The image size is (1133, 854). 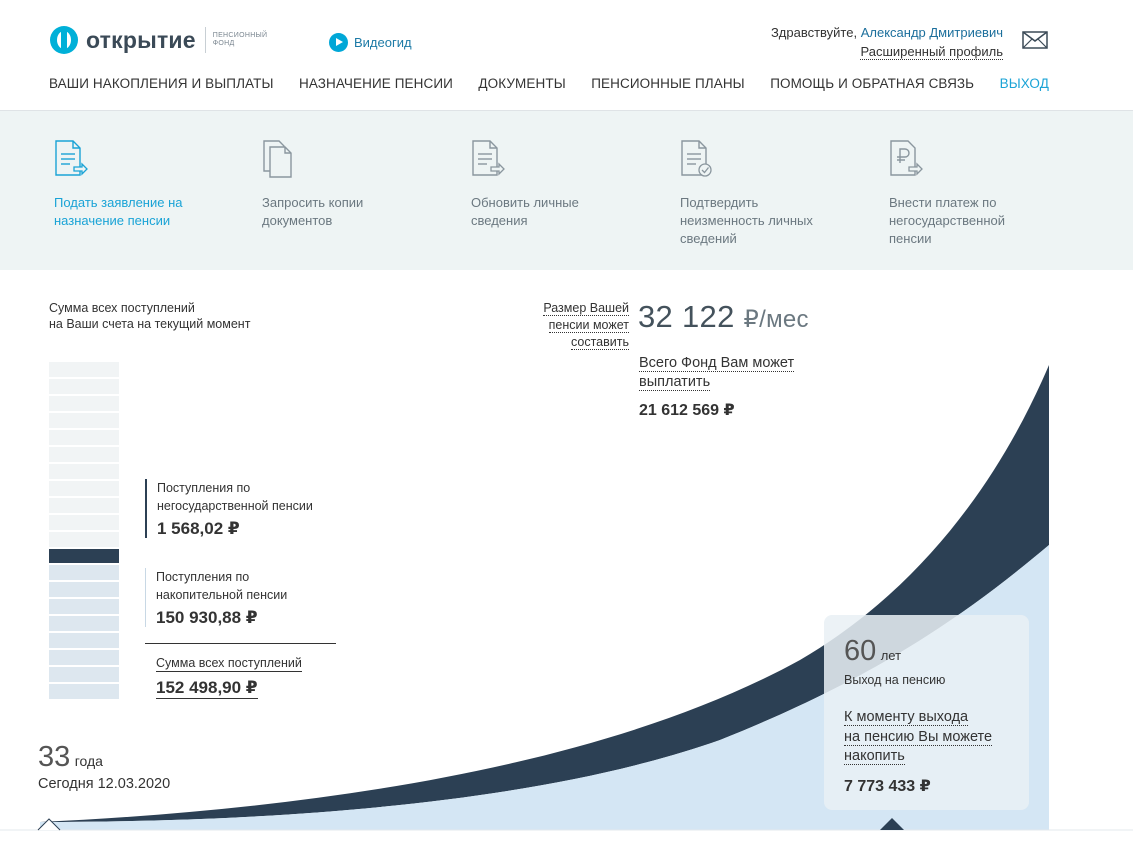 What do you see at coordinates (313, 211) in the screenshot?
I see `action-label: Запросить копии документов` at bounding box center [313, 211].